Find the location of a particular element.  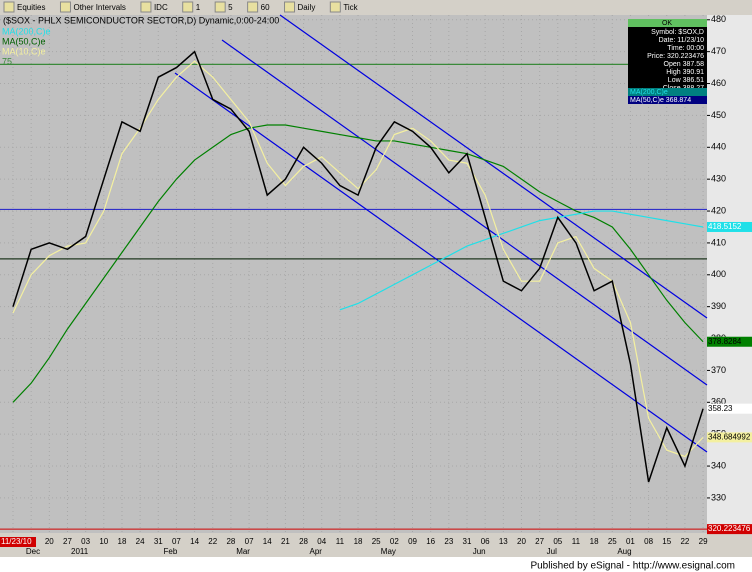

y-tick-label: 440 is located at coordinates (718, 147).